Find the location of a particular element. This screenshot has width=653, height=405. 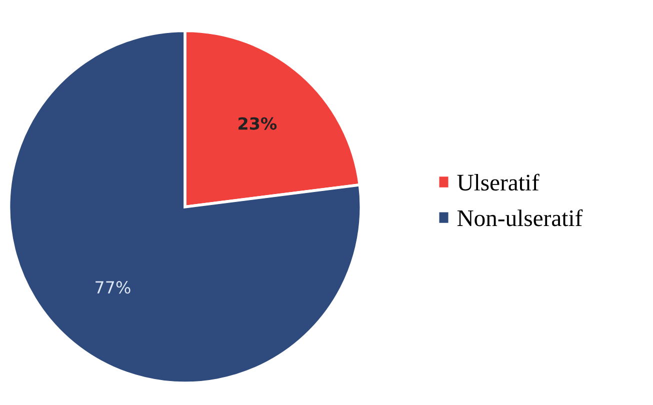

data-label: 77% is located at coordinates (113, 287).